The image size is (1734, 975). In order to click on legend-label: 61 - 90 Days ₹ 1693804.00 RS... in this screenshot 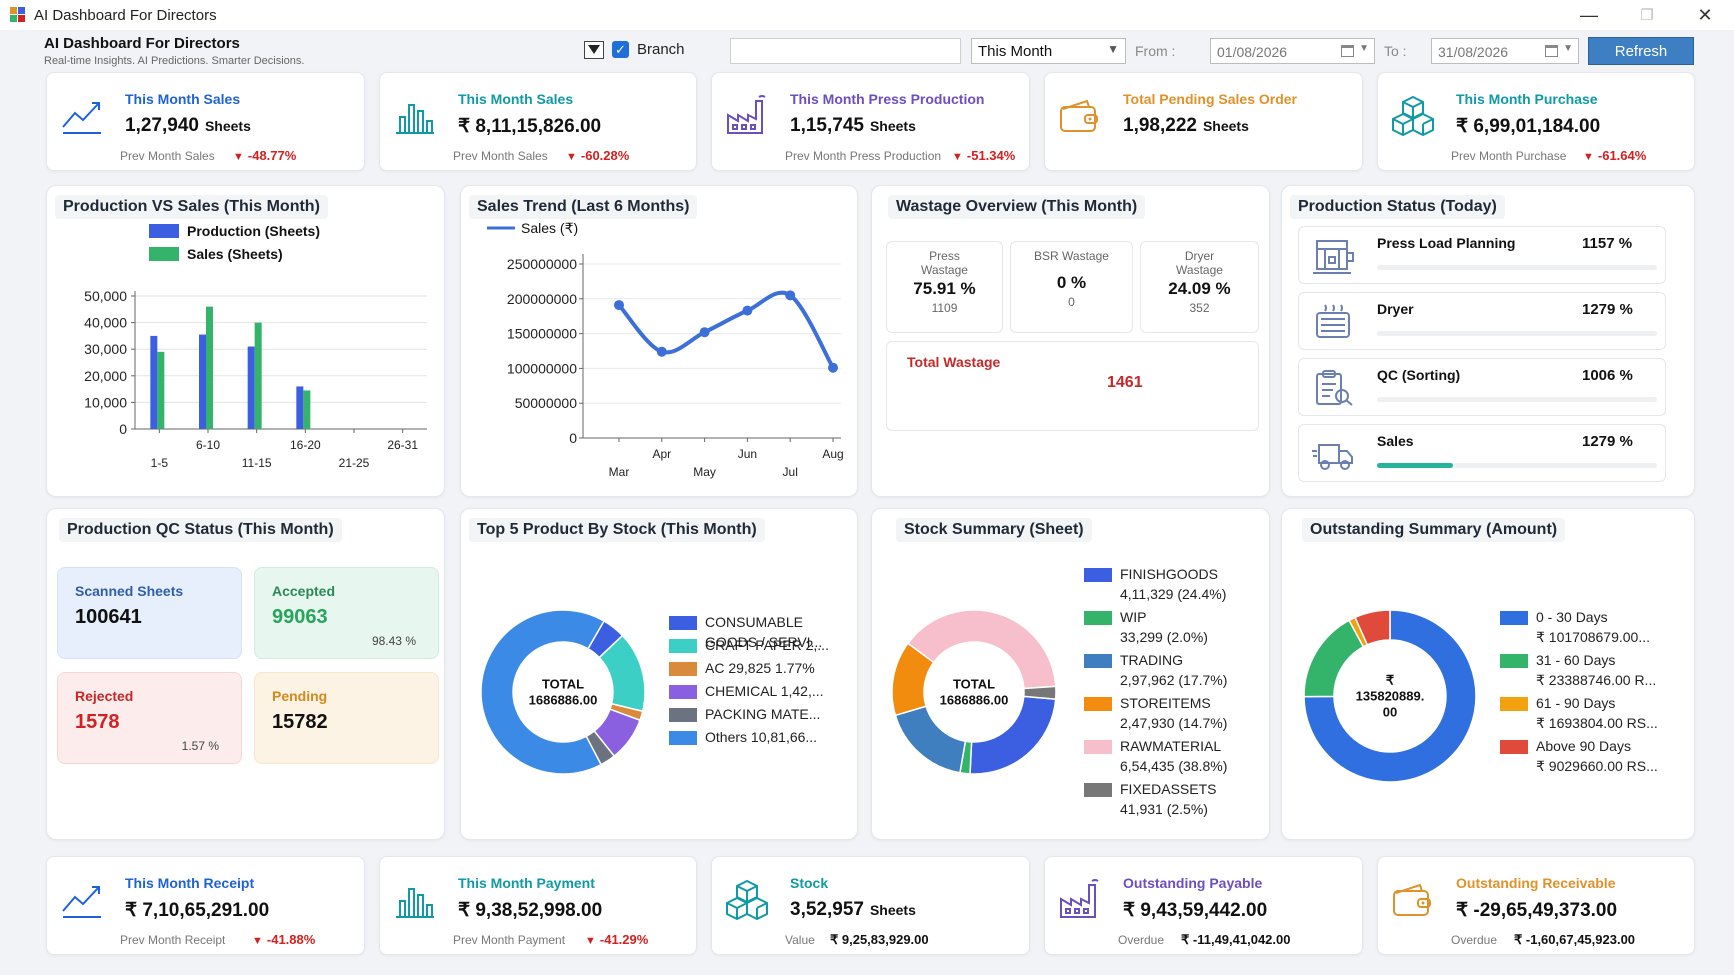, I will do `click(1597, 713)`.